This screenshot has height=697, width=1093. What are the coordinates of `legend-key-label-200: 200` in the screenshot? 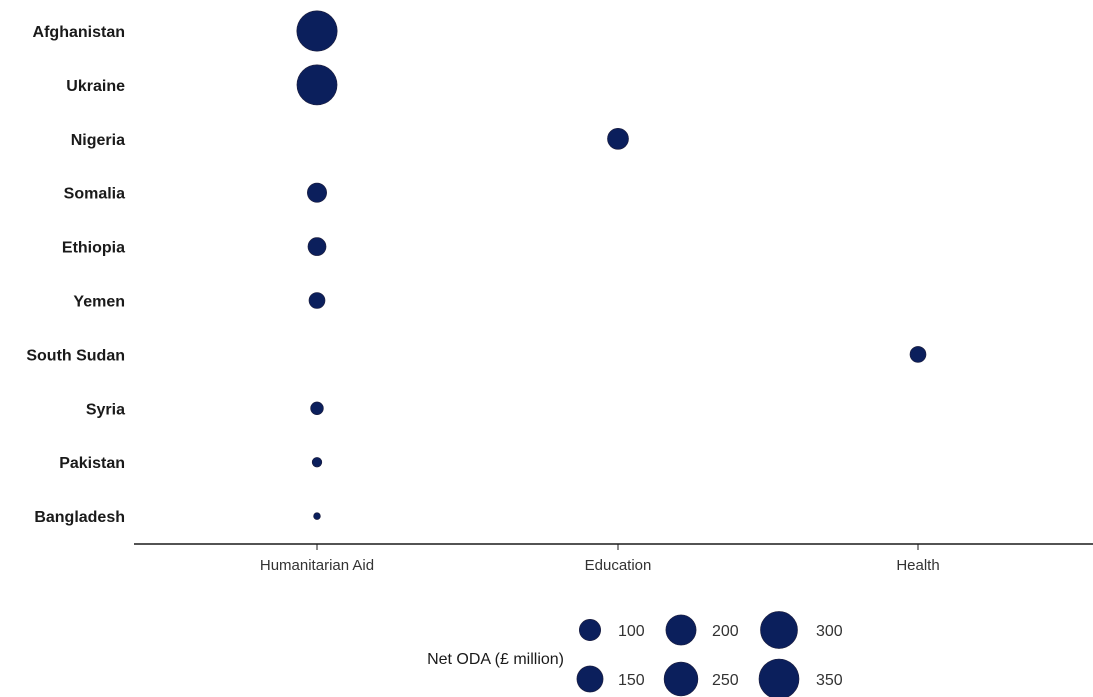 It's located at (725, 631).